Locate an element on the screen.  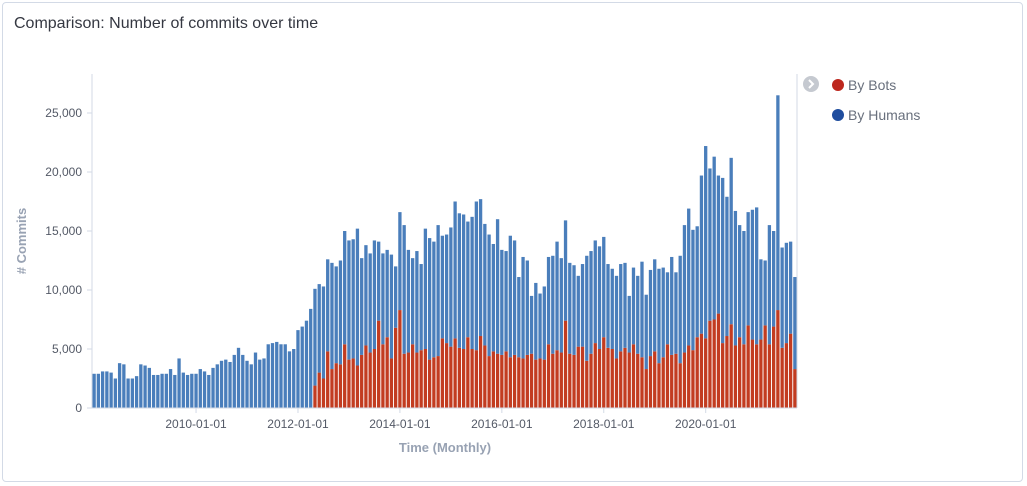
legend-collapse-button is located at coordinates (811, 84).